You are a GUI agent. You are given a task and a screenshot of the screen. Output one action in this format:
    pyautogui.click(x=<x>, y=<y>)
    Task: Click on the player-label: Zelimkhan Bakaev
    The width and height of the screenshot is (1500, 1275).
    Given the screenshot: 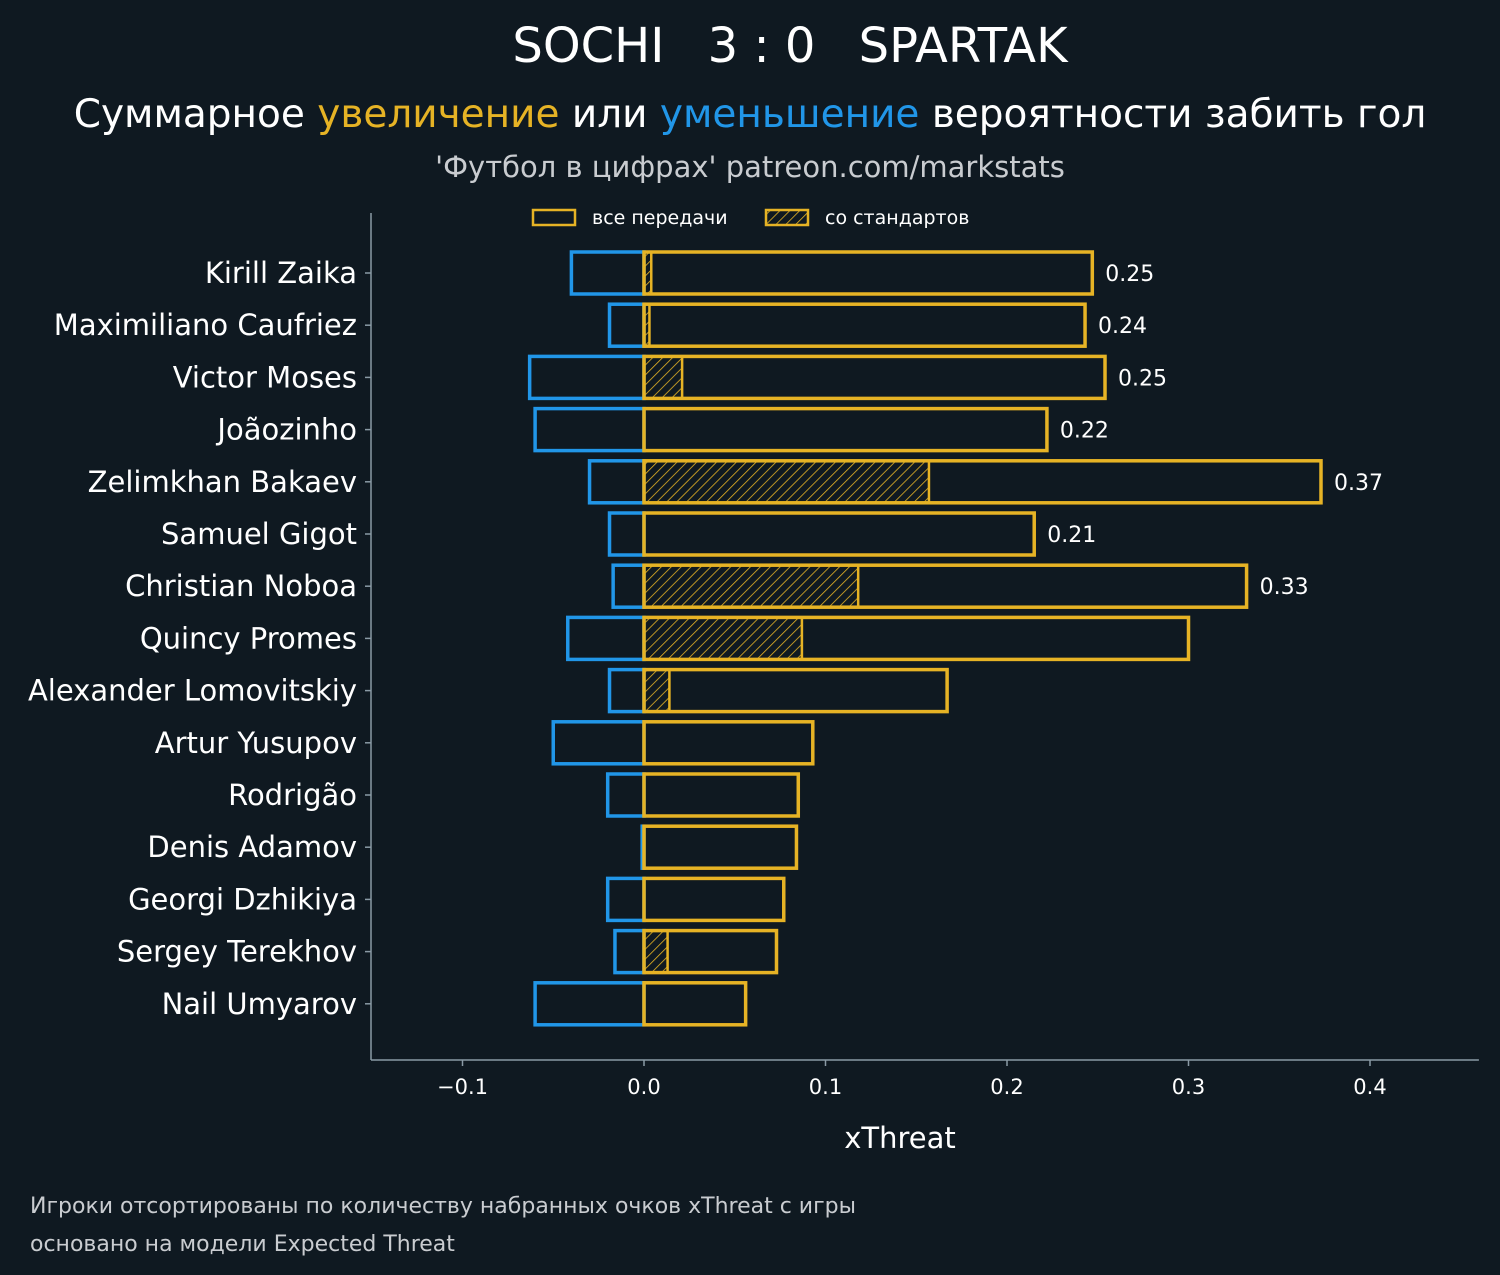 What is the action you would take?
    pyautogui.click(x=222, y=482)
    